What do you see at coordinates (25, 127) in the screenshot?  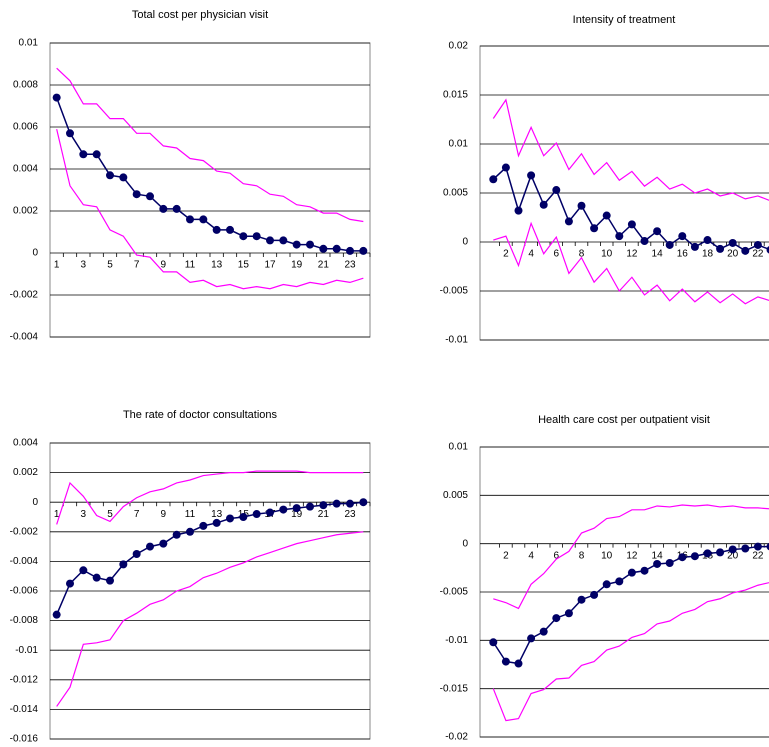 I see `y-tick-label: 0.006` at bounding box center [25, 127].